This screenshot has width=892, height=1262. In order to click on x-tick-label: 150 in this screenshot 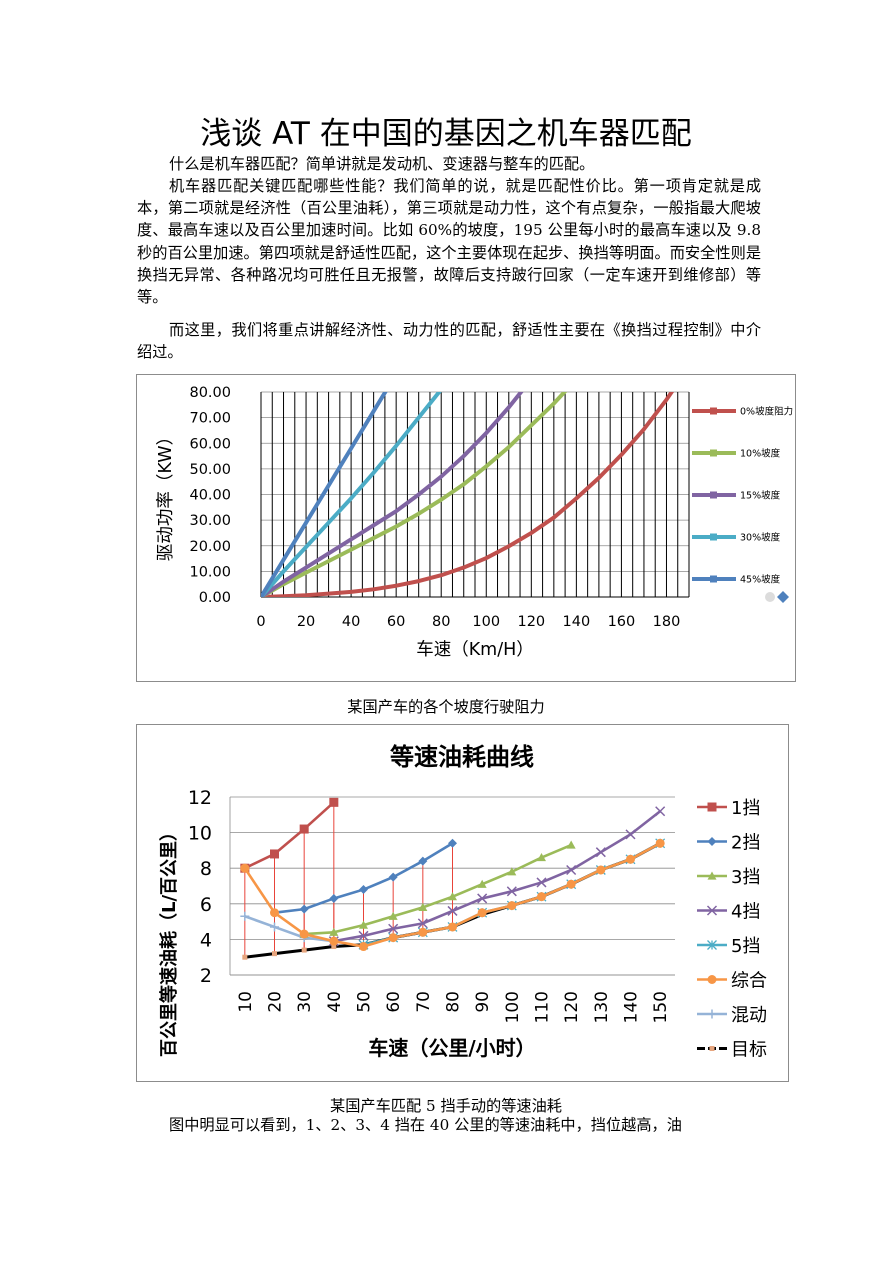, I will do `click(661, 1007)`.